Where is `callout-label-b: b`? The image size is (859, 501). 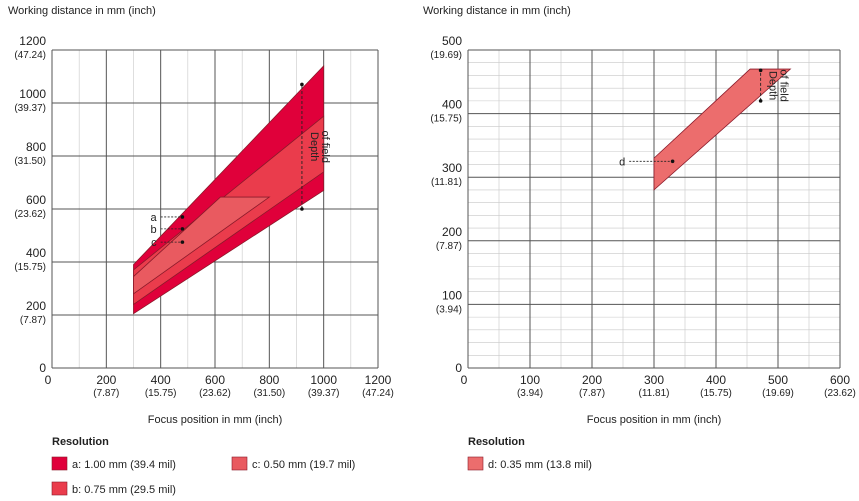 callout-label-b: b is located at coordinates (154, 230).